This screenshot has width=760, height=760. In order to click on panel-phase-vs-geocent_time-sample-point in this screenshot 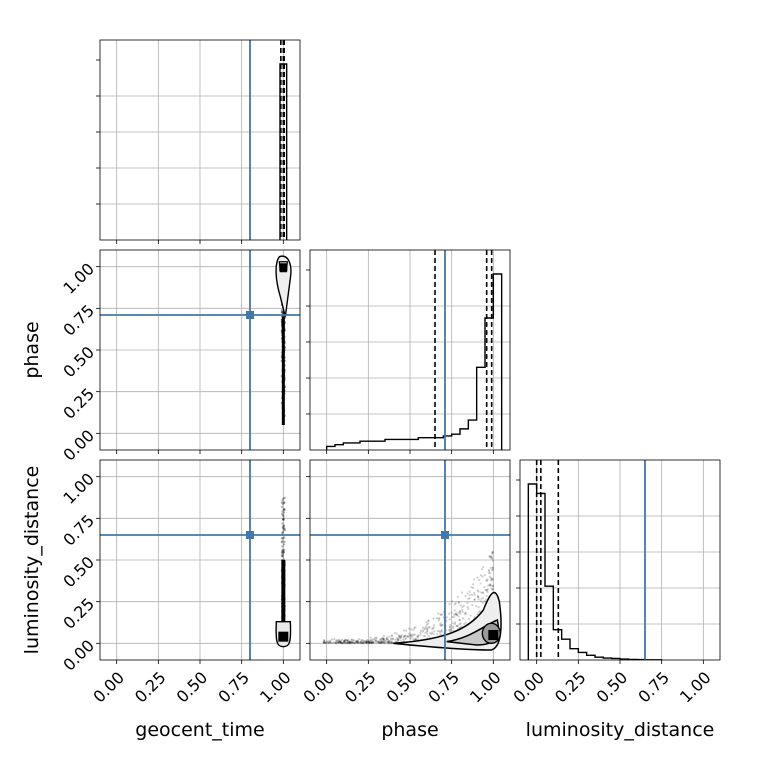, I will do `click(282, 312)`.